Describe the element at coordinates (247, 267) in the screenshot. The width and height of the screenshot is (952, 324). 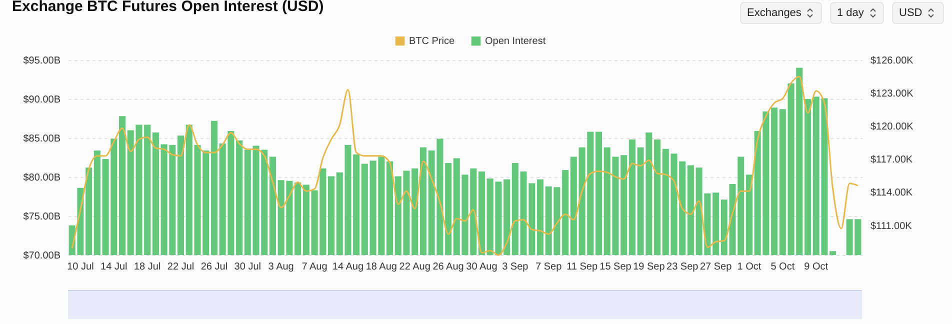
I see `x-tick-label: 30 Jul` at that location.